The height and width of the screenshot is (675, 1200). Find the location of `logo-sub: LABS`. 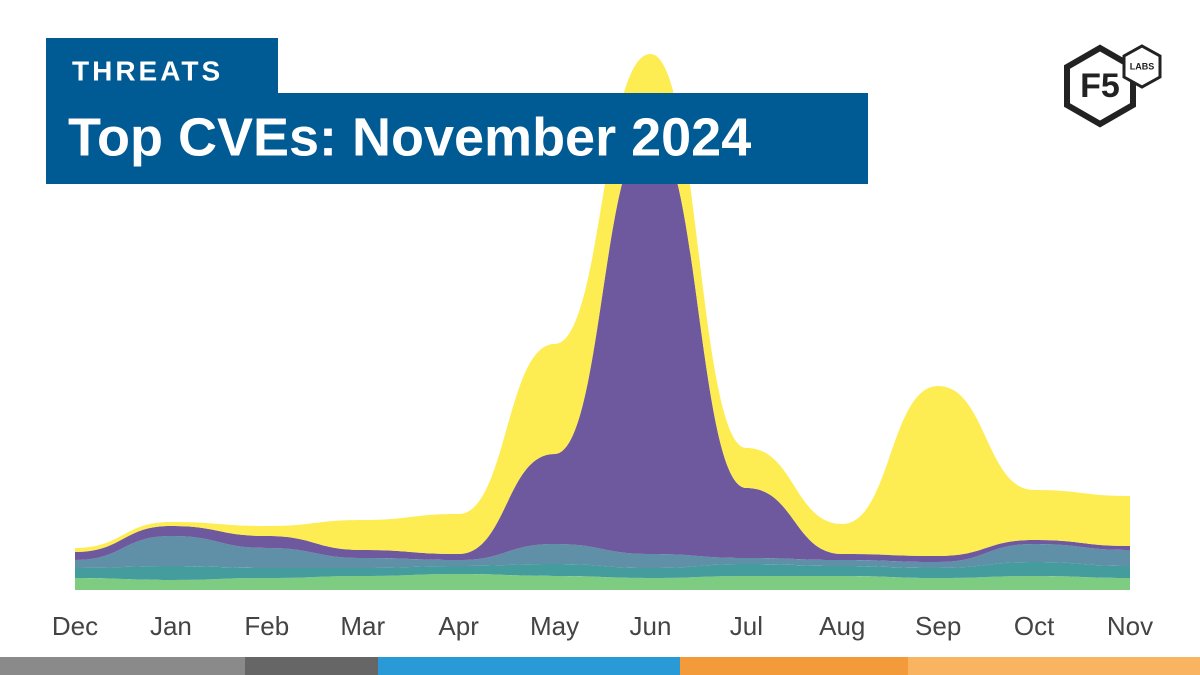

logo-sub: LABS is located at coordinates (1142, 66).